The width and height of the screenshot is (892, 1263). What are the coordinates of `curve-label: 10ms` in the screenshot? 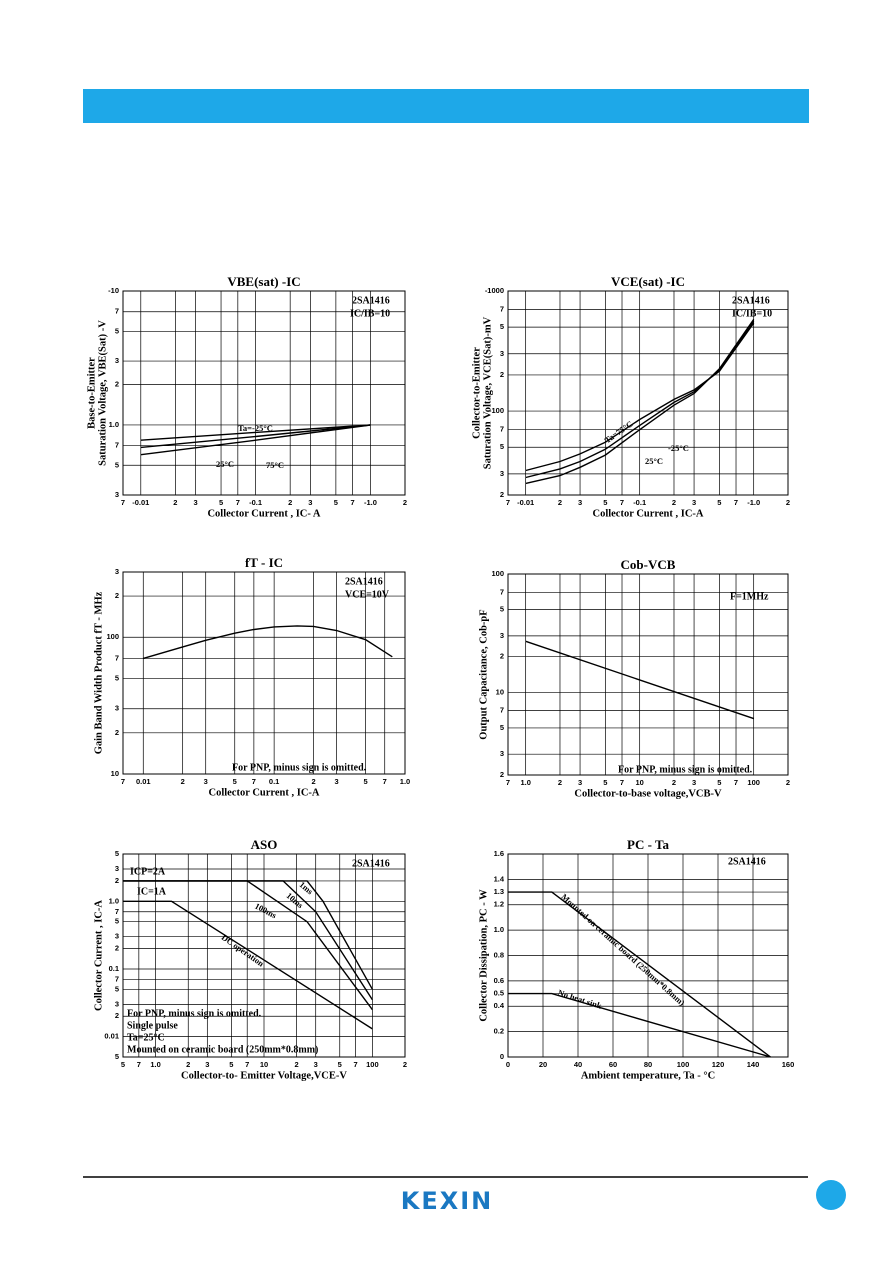 It's located at (294, 900).